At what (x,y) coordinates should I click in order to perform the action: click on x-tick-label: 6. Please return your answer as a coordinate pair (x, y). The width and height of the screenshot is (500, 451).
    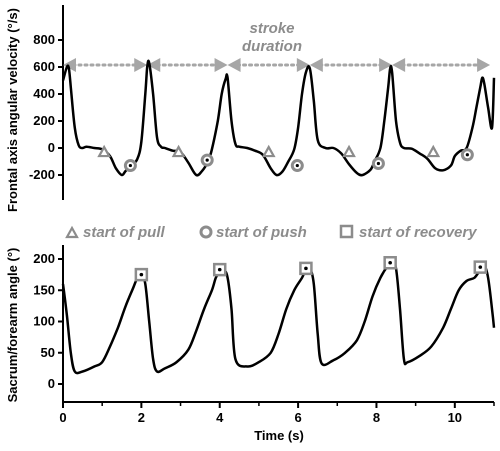
    Looking at the image, I should click on (297, 417).